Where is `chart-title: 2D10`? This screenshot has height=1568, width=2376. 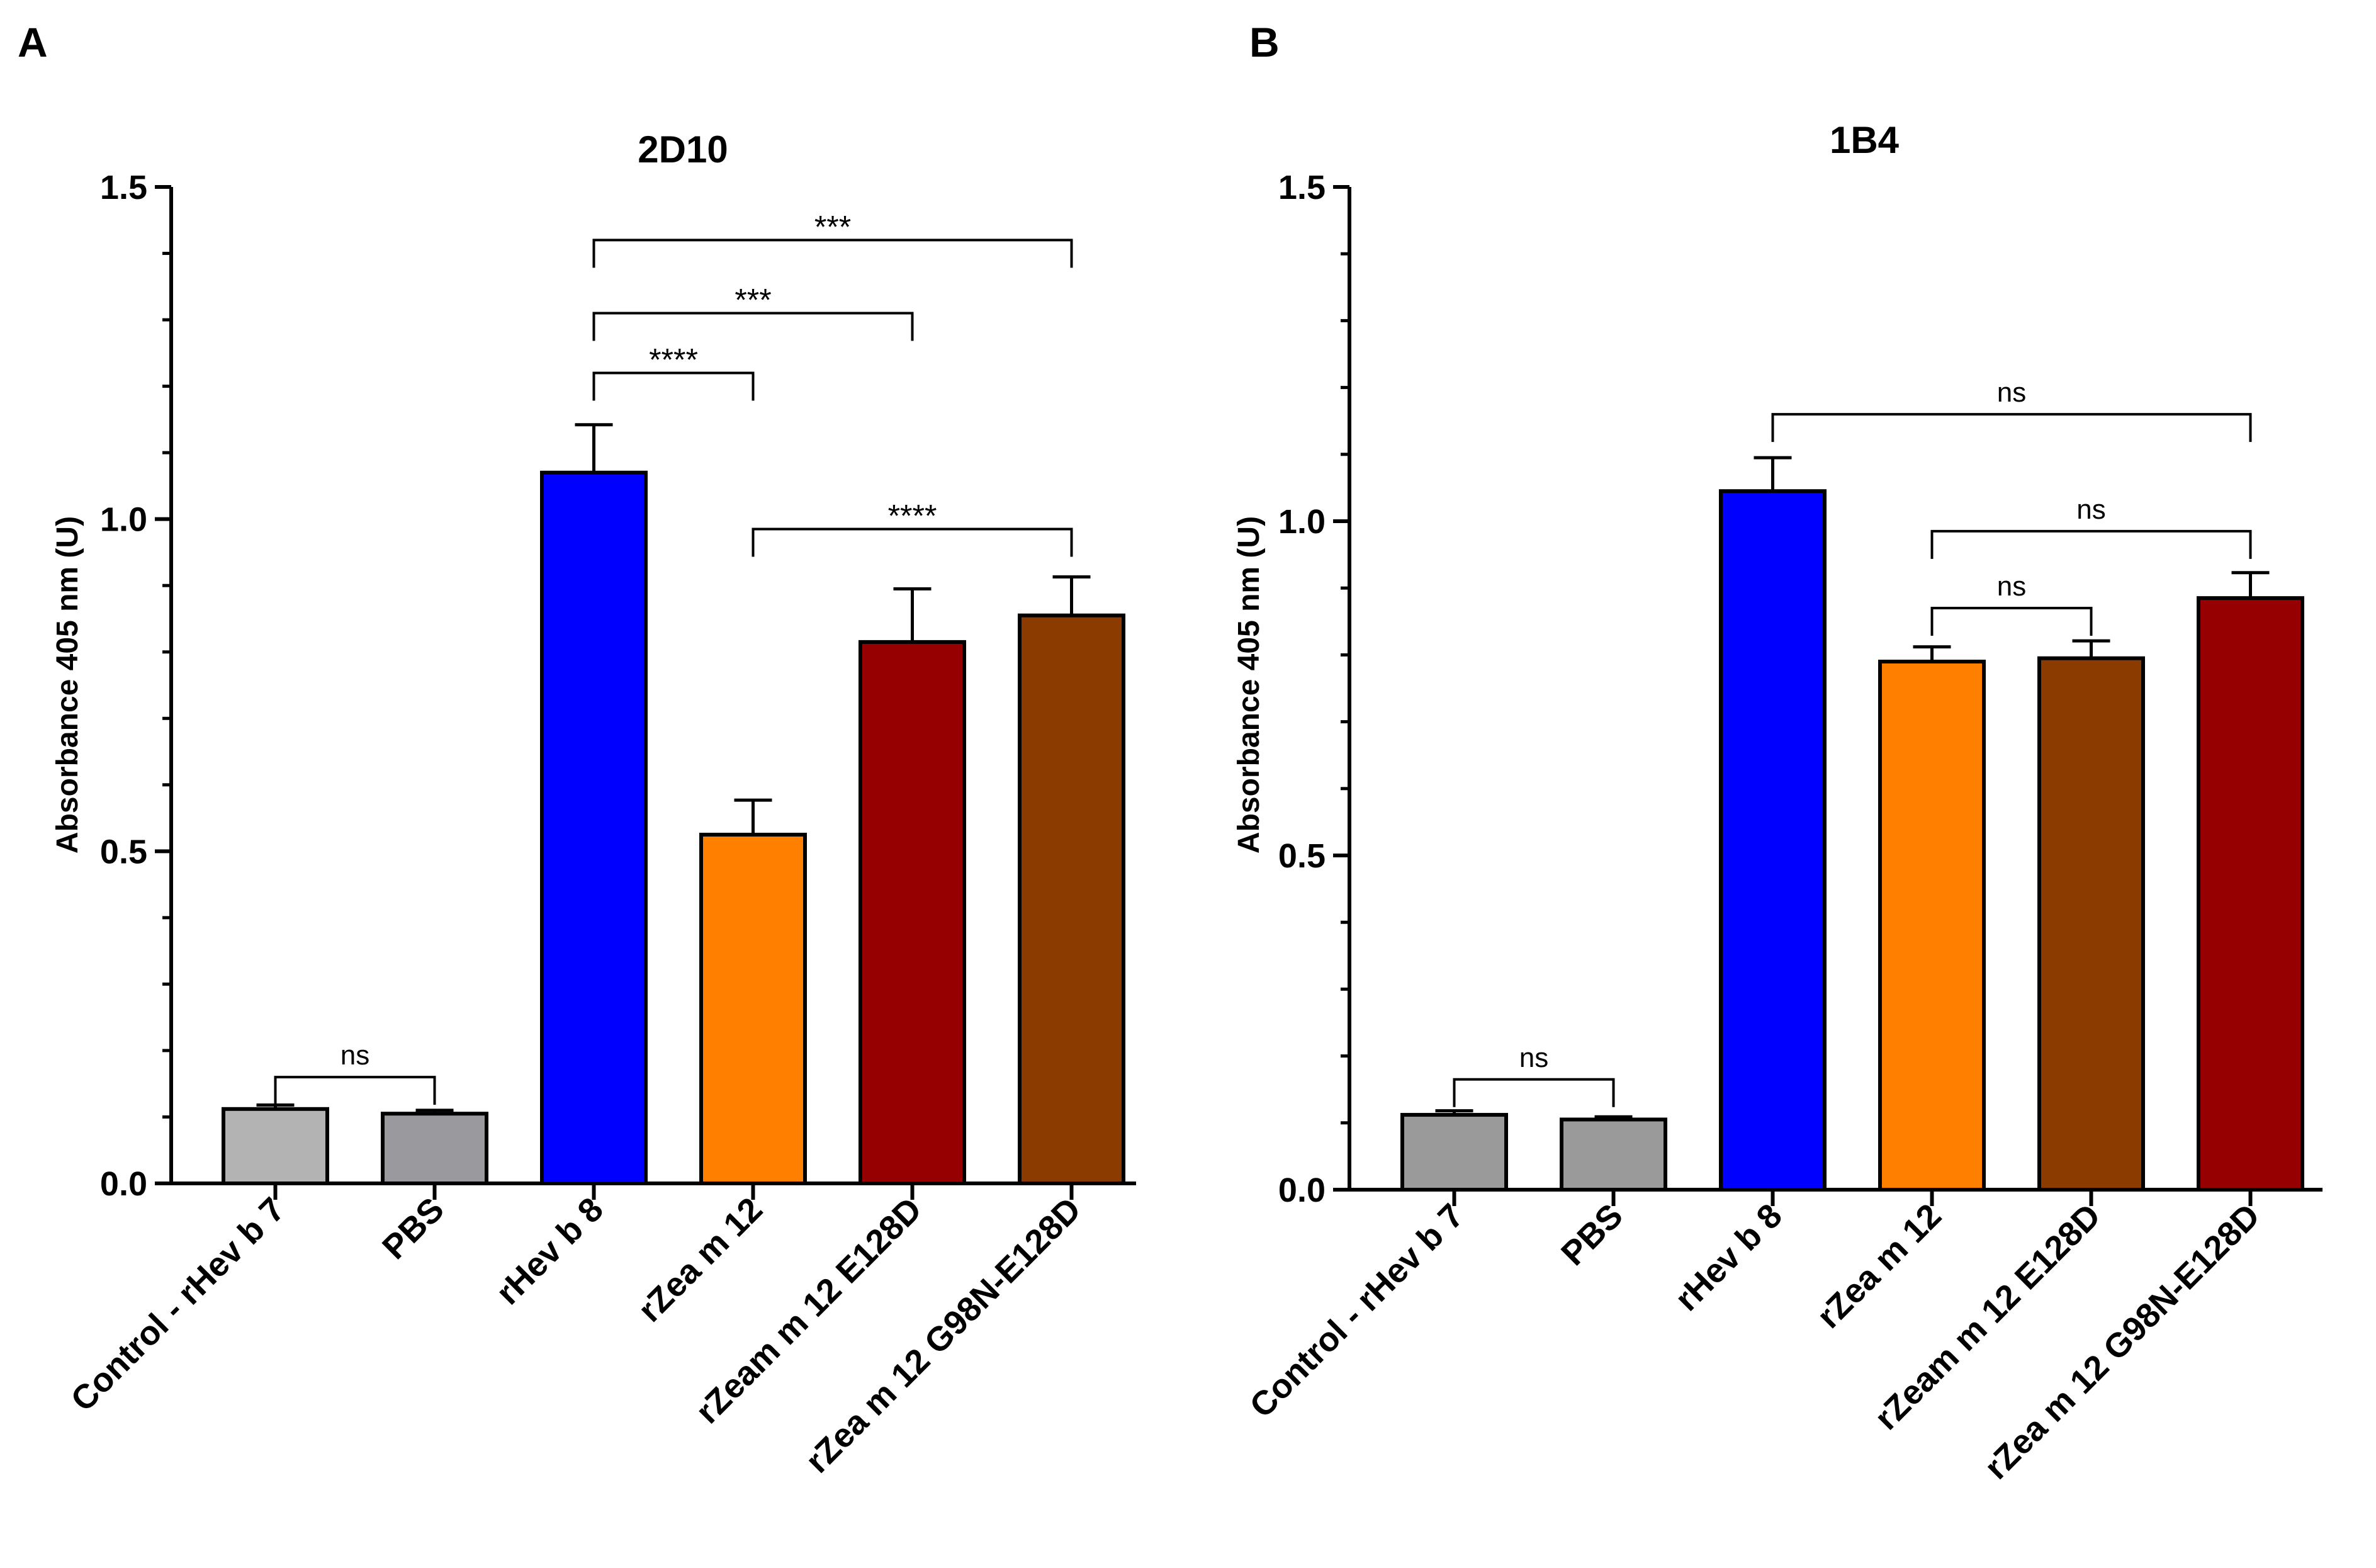 chart-title: 2D10 is located at coordinates (683, 149).